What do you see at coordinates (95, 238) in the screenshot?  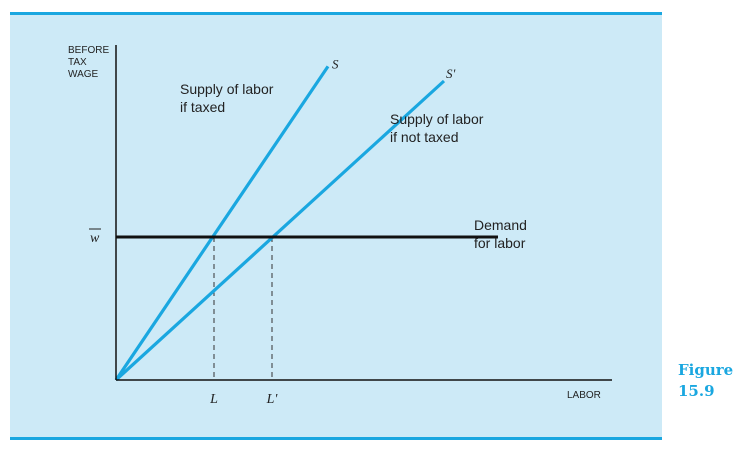 I see `y-tick-label: w` at bounding box center [95, 238].